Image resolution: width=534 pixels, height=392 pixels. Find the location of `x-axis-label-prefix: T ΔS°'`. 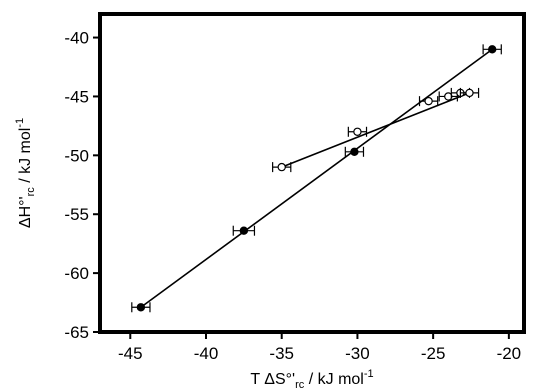

x-axis-label-prefix: T ΔS°' is located at coordinates (272, 379).